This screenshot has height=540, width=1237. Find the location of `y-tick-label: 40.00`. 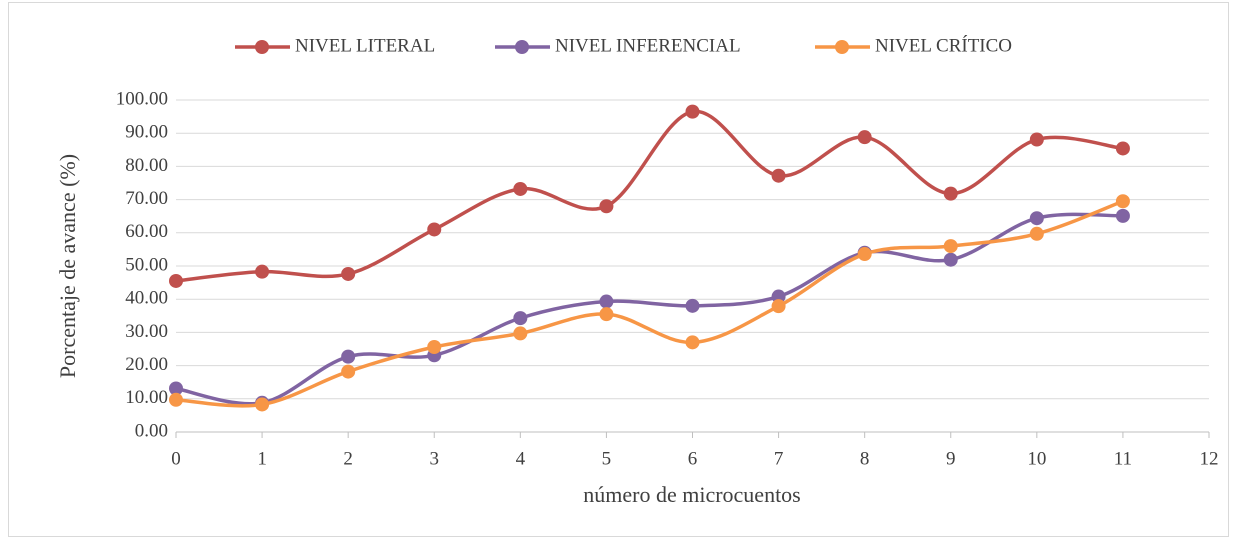

y-tick-label: 40.00 is located at coordinates (146, 298).